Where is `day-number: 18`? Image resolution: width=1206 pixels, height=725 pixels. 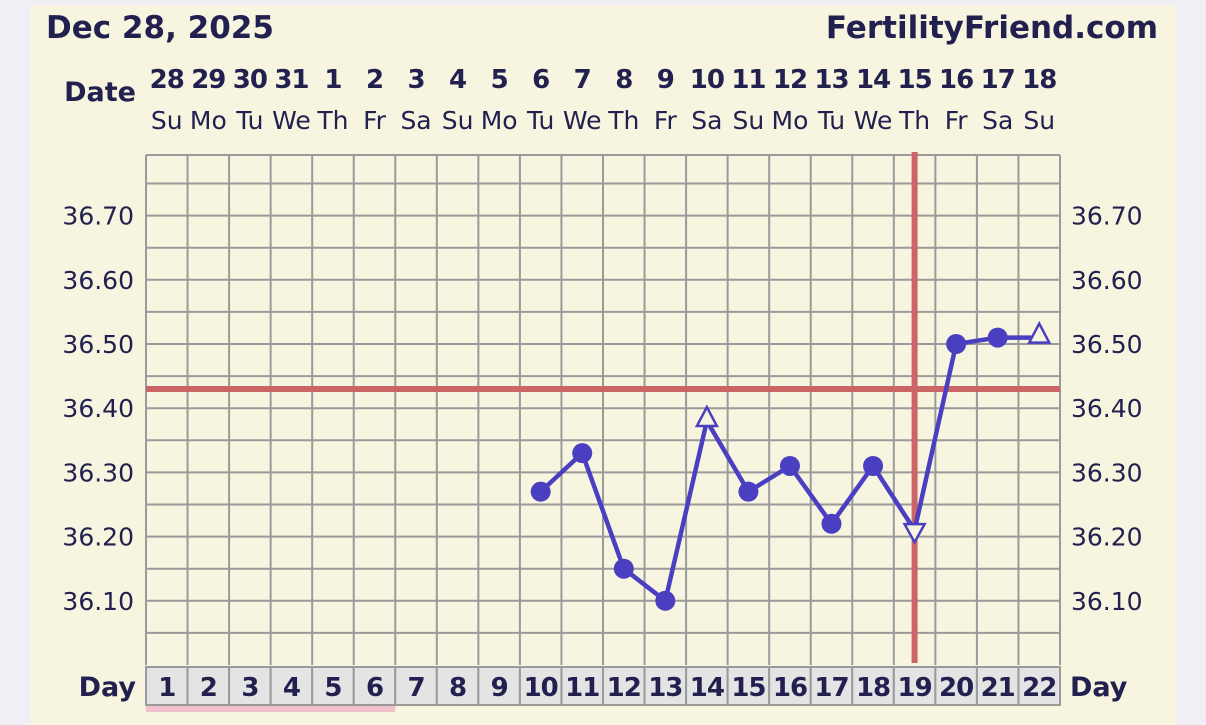 day-number: 18 is located at coordinates (873, 688).